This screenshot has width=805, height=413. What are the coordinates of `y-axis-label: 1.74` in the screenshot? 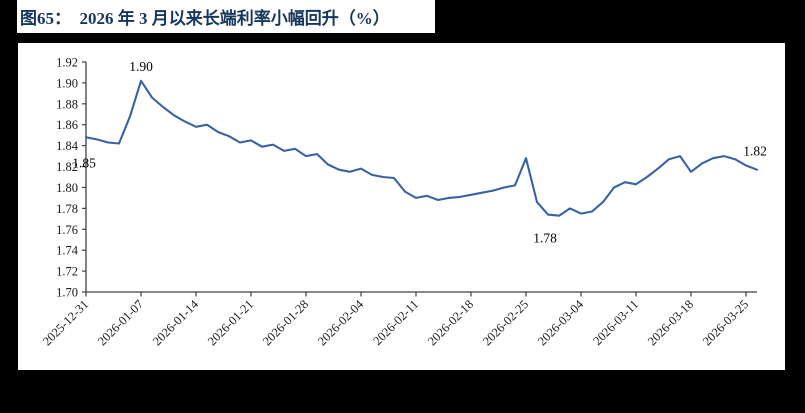 It's located at (67, 251).